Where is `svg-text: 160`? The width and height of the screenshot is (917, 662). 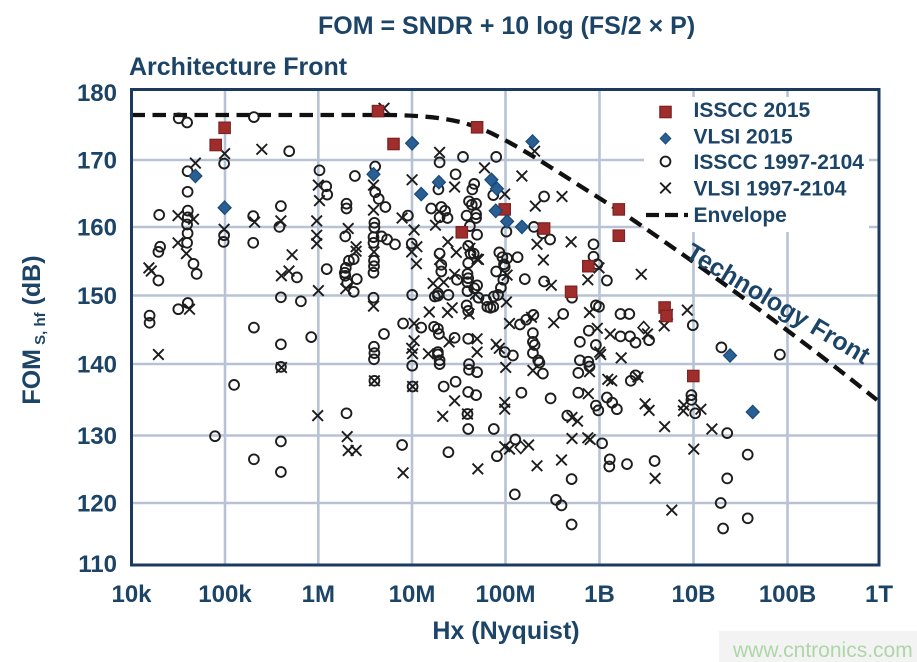
svg-text: 160 is located at coordinates (97, 228).